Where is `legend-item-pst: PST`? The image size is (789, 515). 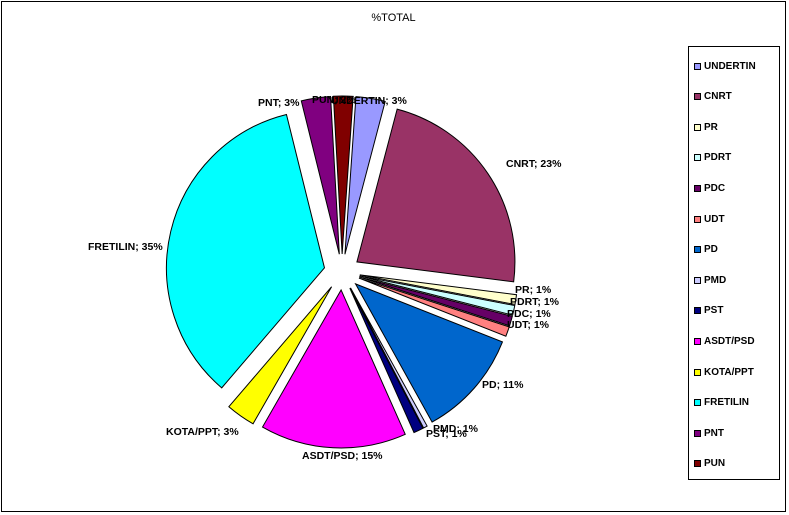
legend-item-pst: PST is located at coordinates (708, 311).